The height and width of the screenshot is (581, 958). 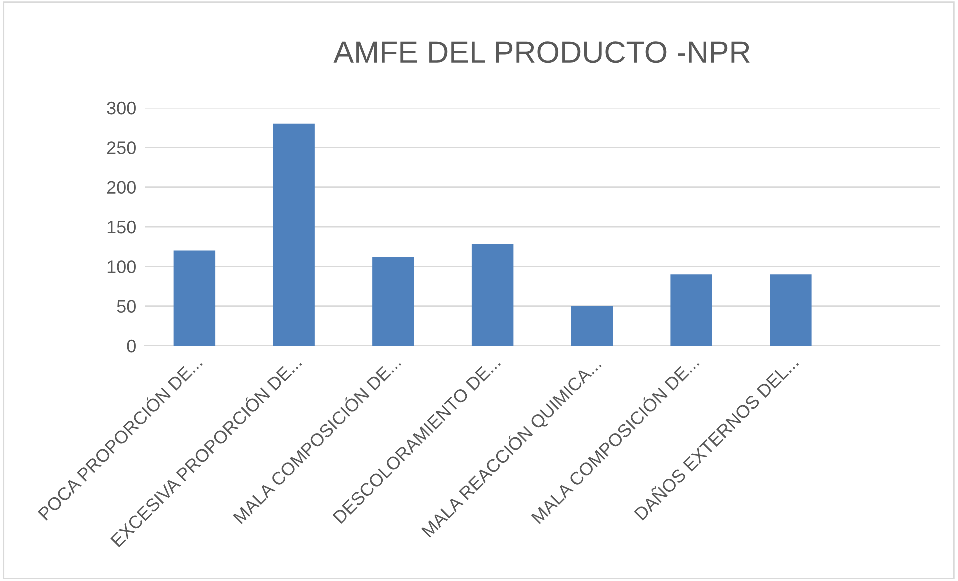 I want to click on chart-title: AMFE DEL PRODUCTO -NPR, so click(x=542, y=53).